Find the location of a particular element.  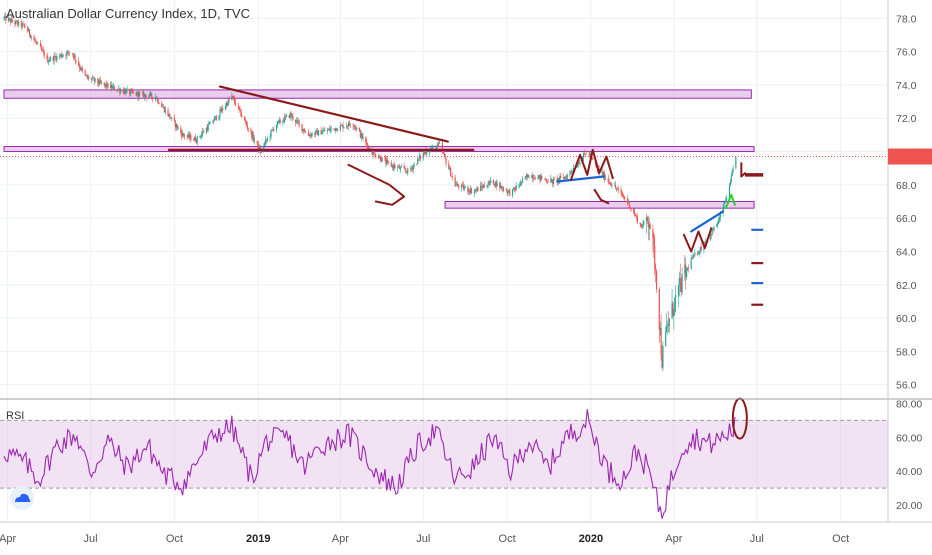

rsi-tick-label: 60.00 is located at coordinates (909, 438).